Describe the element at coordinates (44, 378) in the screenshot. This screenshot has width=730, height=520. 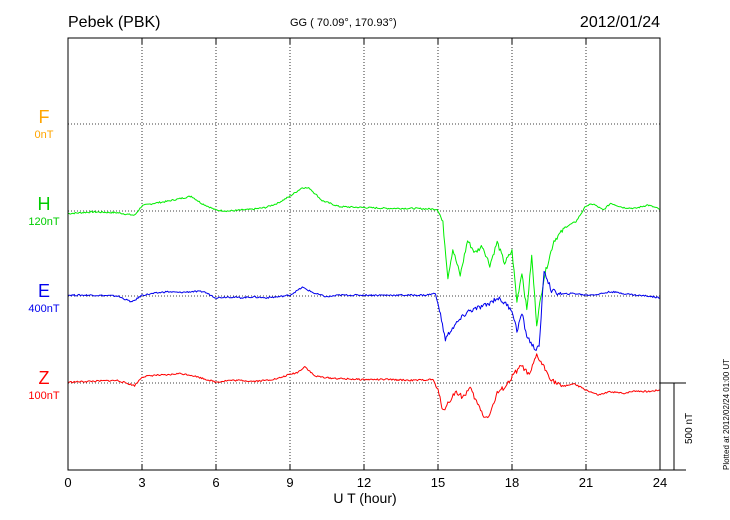
I see `component-name: Z` at that location.